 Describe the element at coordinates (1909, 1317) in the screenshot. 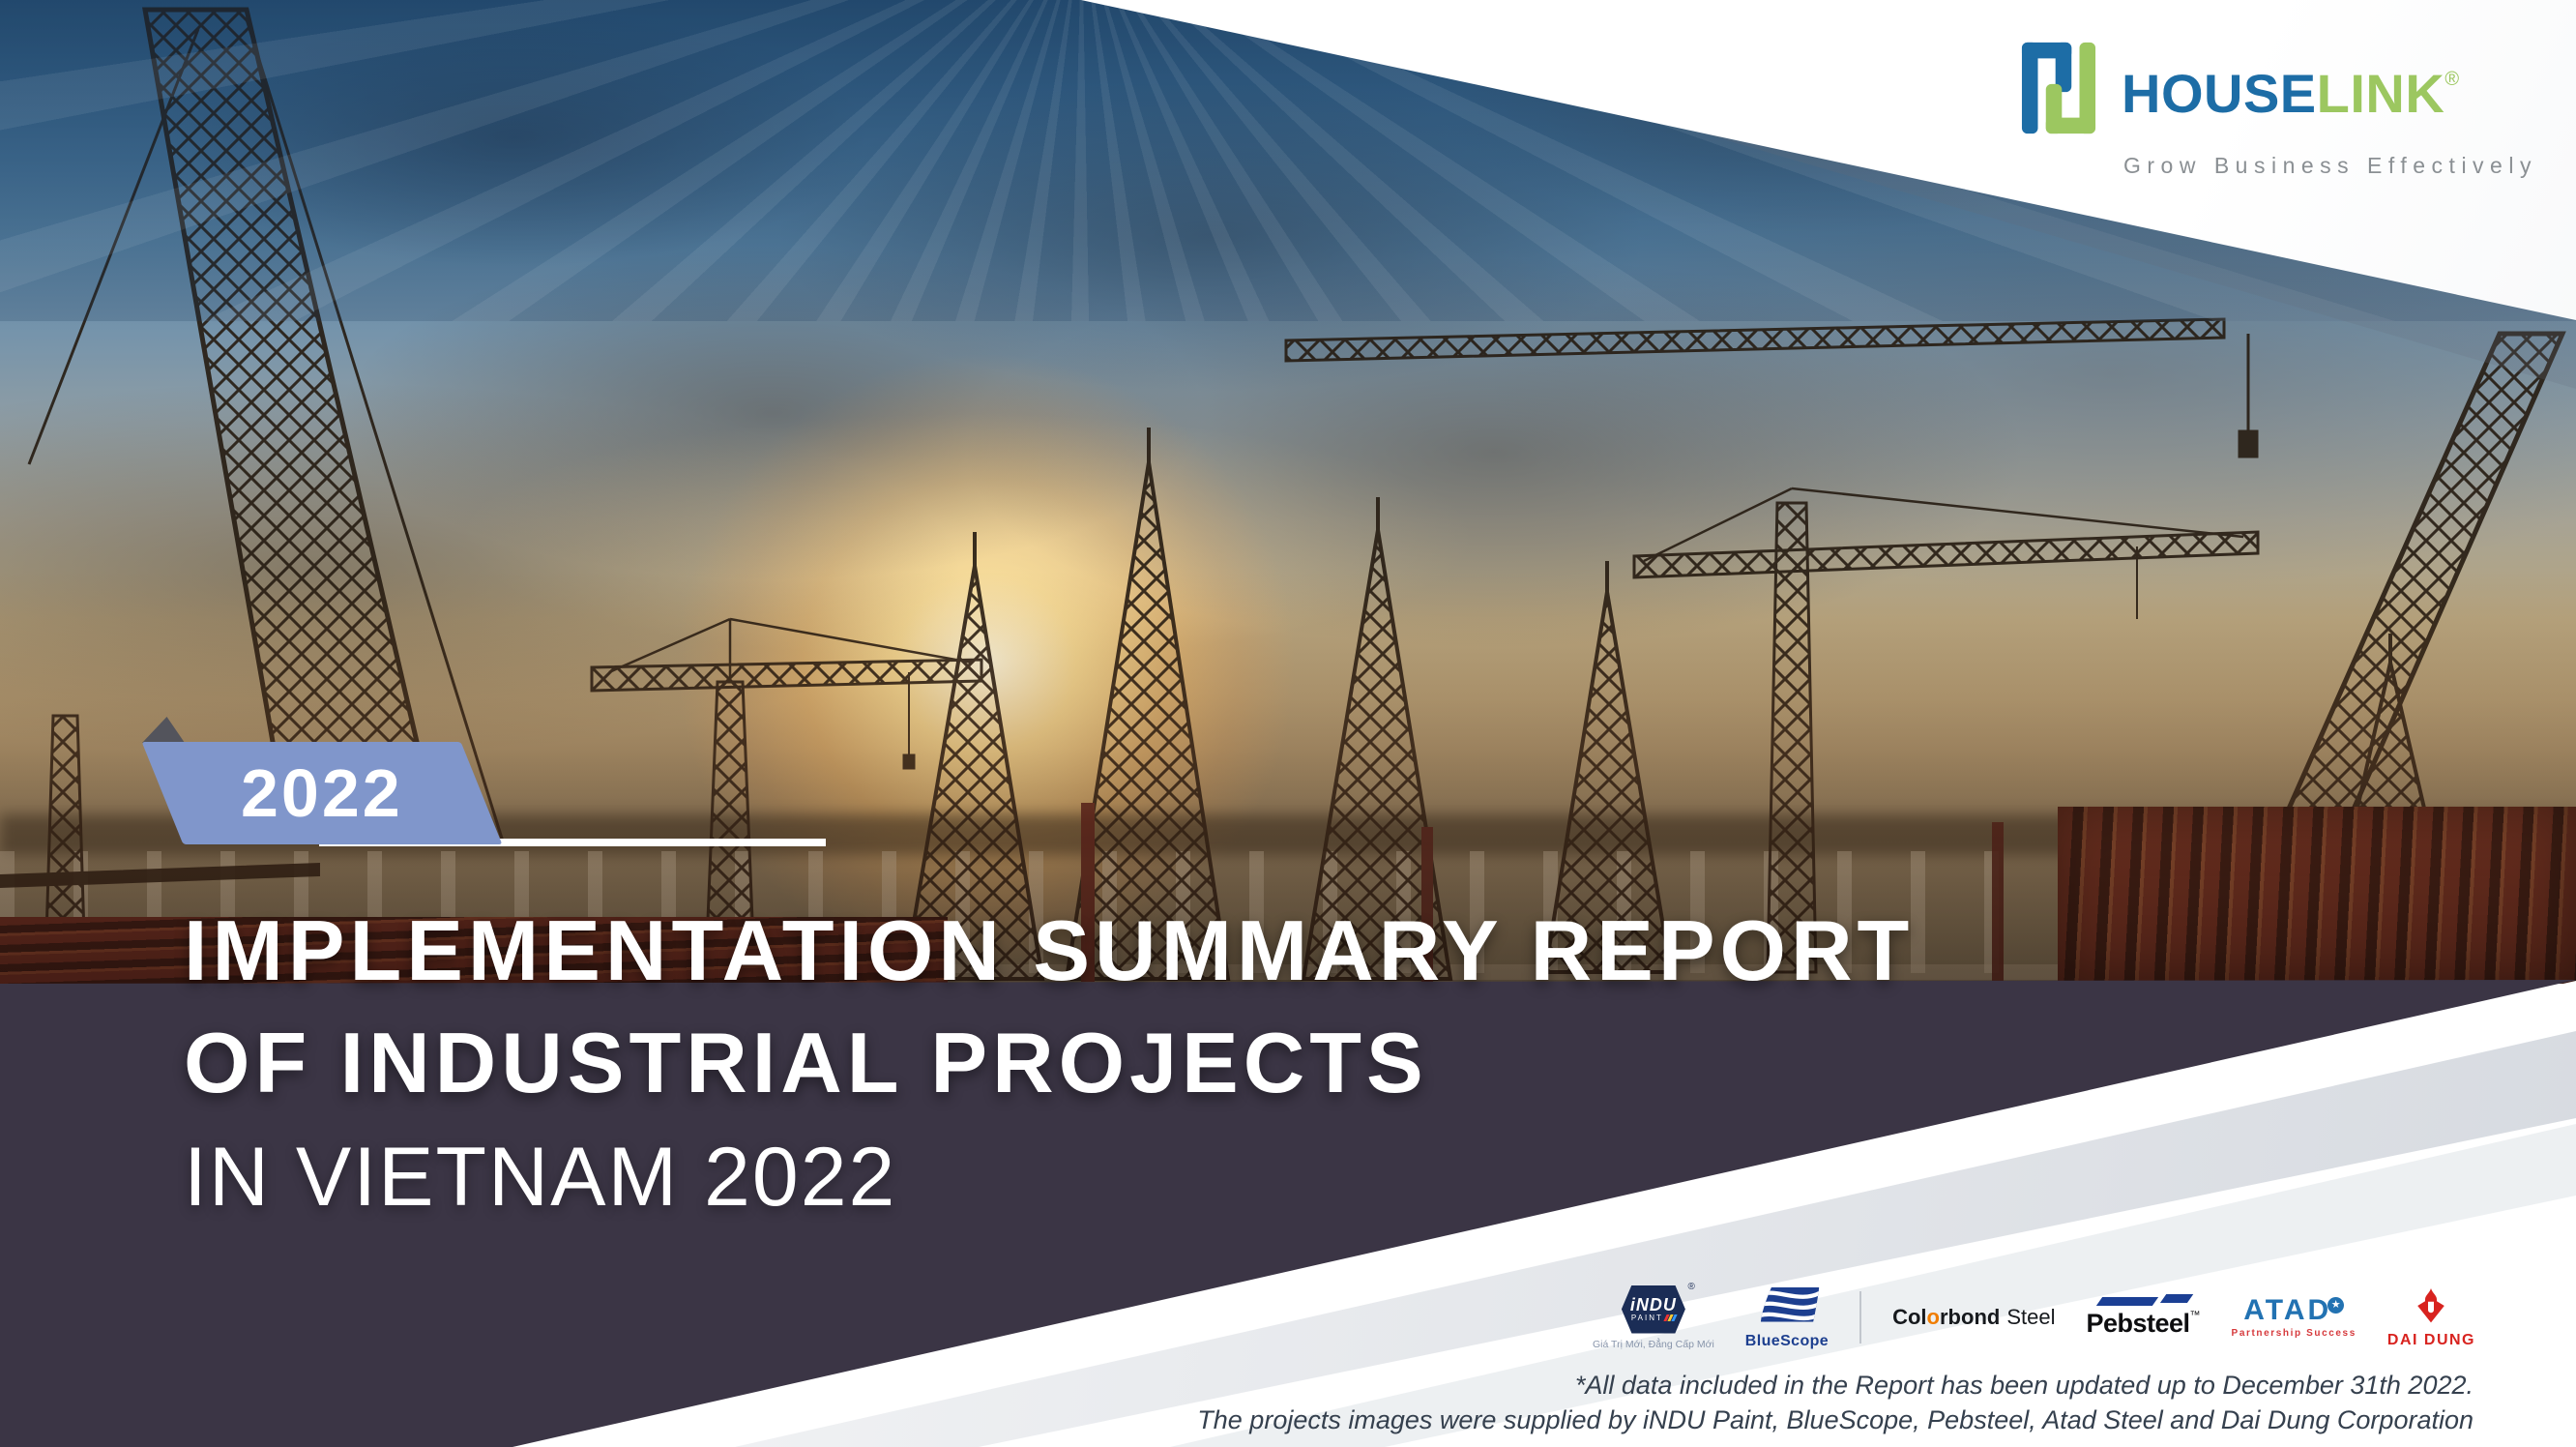

I see `colorbond-label-part1: Col` at that location.